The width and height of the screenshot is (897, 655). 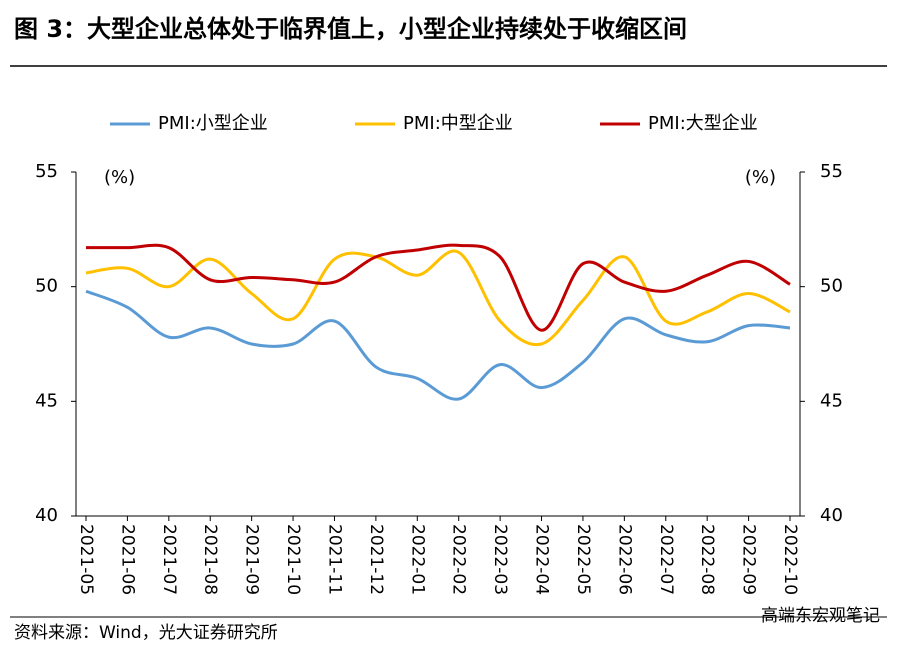 What do you see at coordinates (46, 171) in the screenshot?
I see `y-tick-label: 55` at bounding box center [46, 171].